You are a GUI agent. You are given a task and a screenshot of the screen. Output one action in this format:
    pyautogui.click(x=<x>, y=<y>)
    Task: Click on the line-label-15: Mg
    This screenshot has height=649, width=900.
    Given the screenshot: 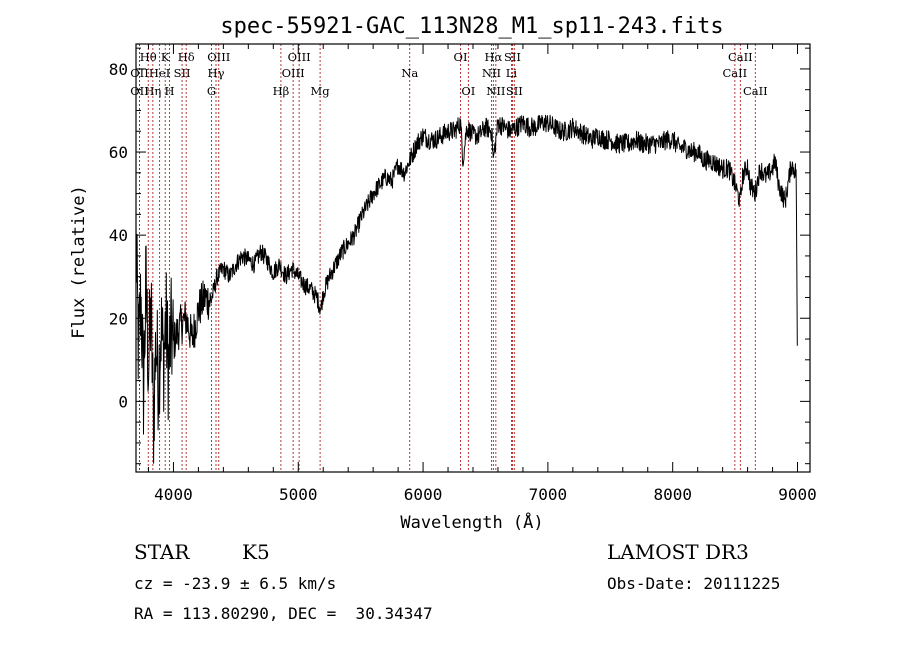 What is the action you would take?
    pyautogui.click(x=321, y=91)
    